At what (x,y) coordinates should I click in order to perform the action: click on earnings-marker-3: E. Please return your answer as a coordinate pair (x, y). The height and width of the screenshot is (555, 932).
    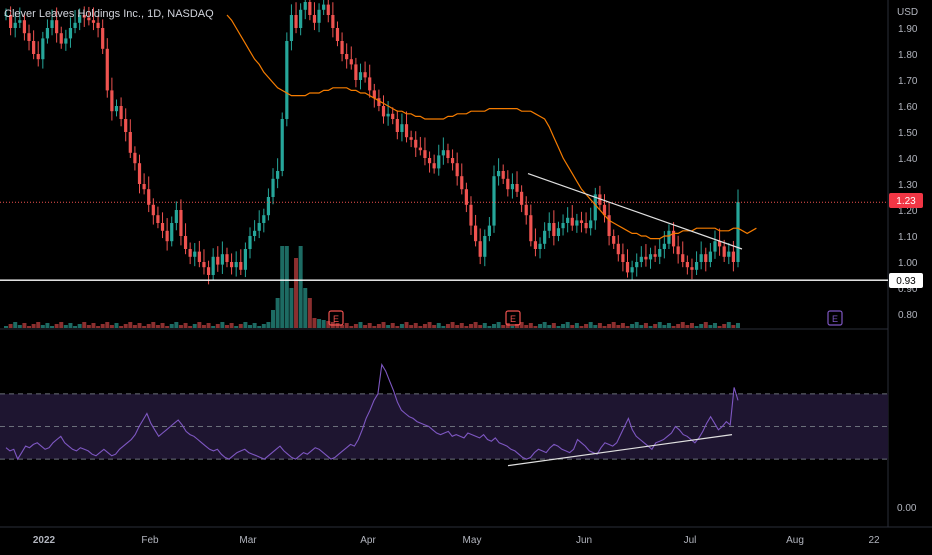
    Looking at the image, I should click on (835, 318).